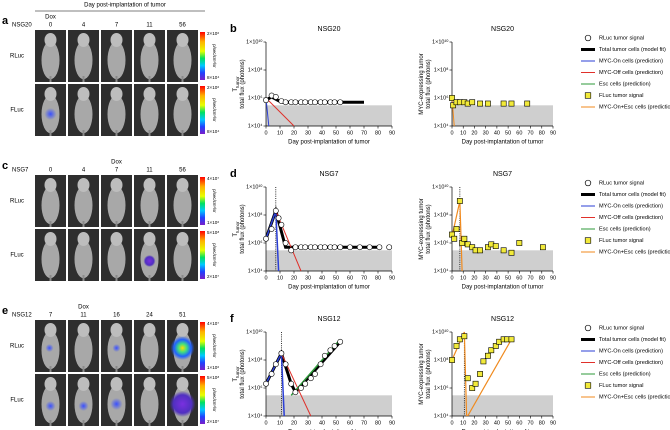 The image size is (670, 430). What do you see at coordinates (329, 29) in the screenshot?
I see `chart-title: NSG20` at bounding box center [329, 29].